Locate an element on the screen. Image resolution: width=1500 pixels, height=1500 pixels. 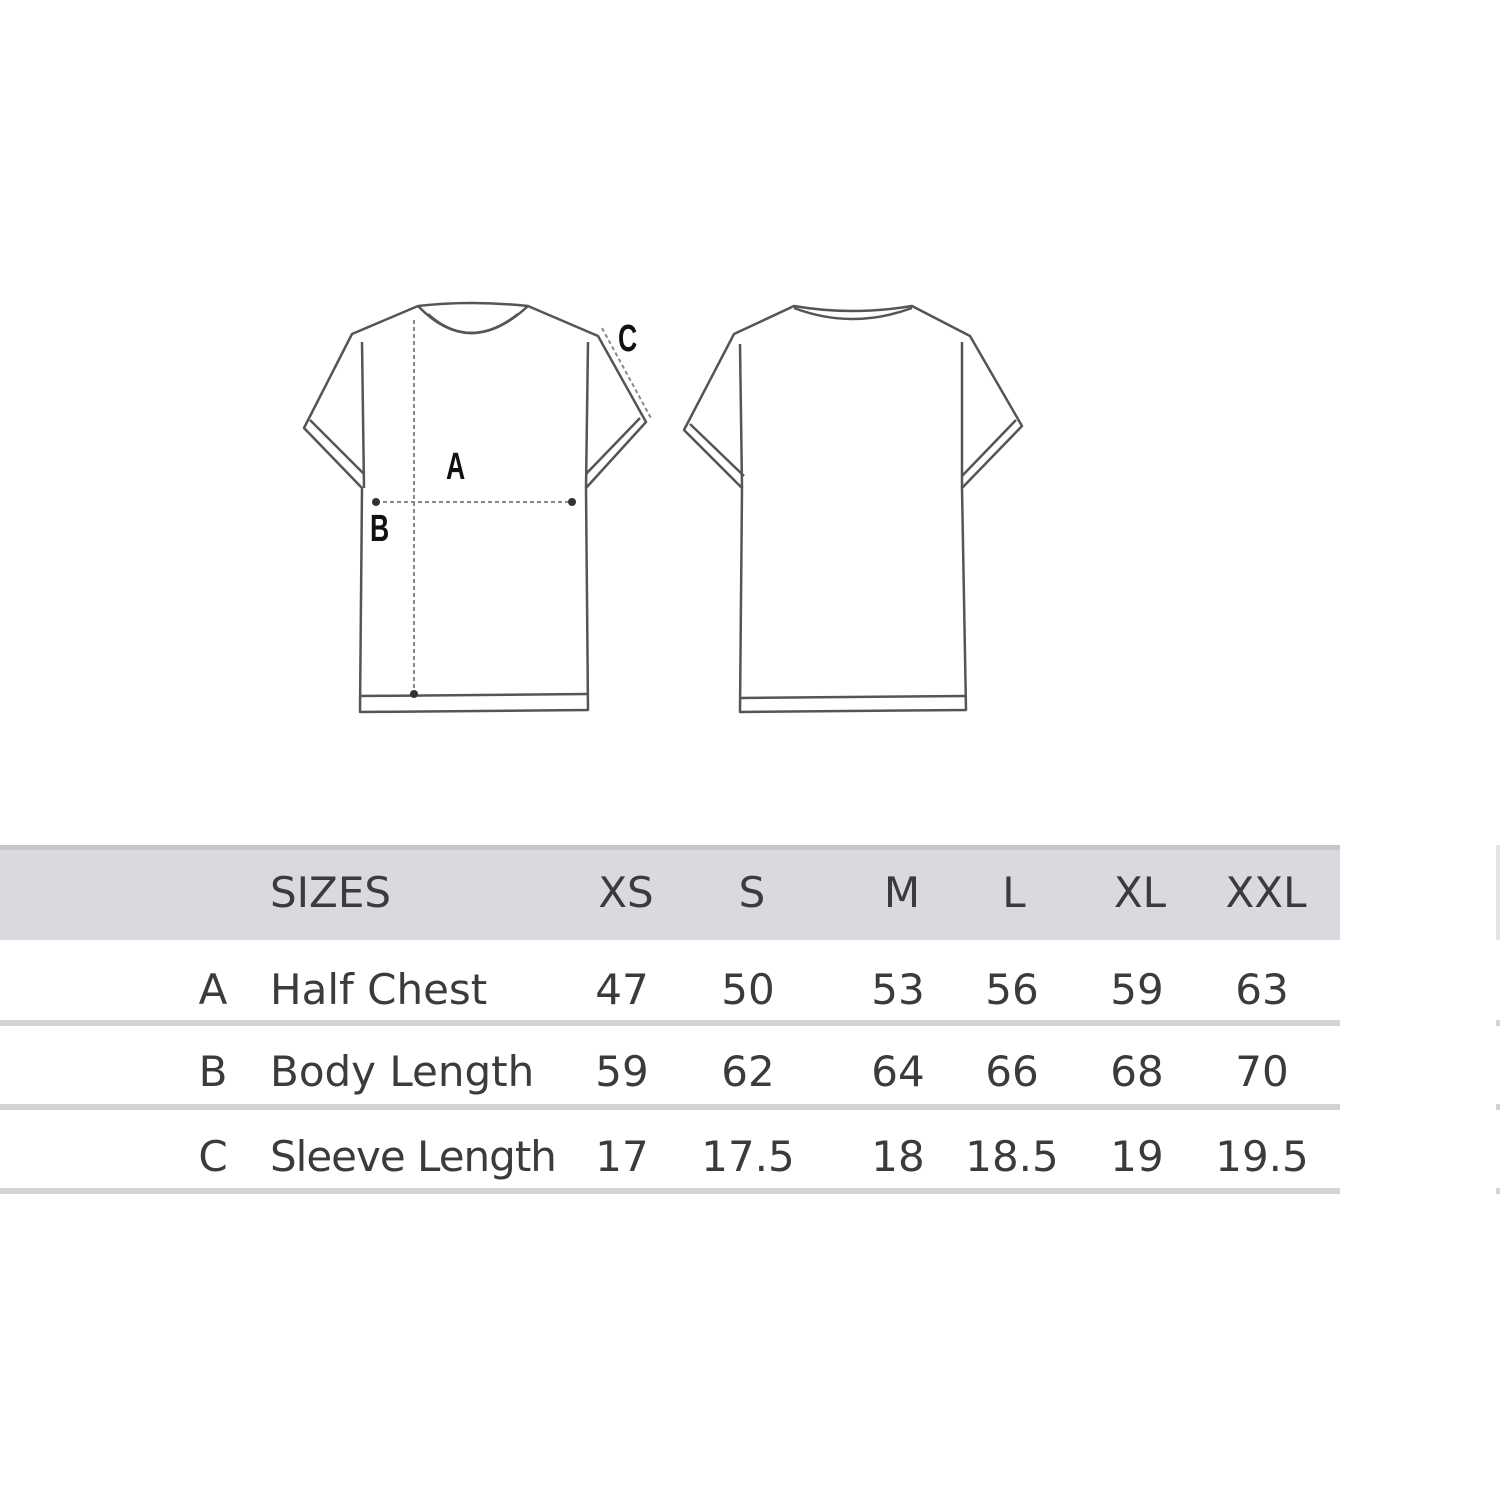
cell-value: 18 is located at coordinates (898, 1156).